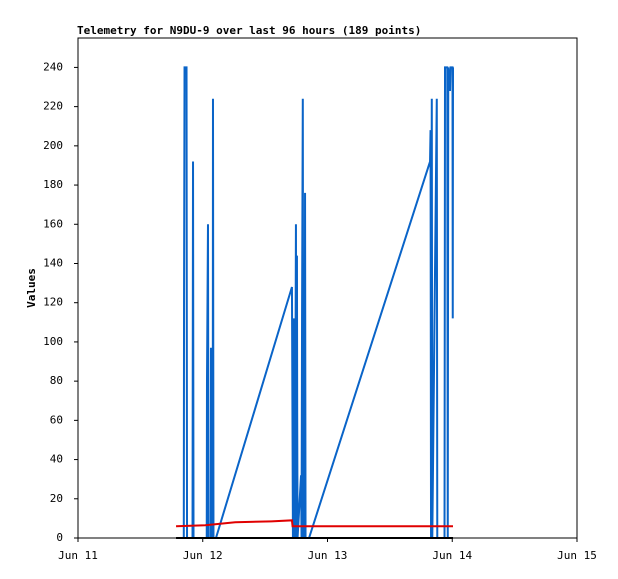 The width and height of the screenshot is (618, 579). I want to click on y-tick-label: 220, so click(53, 106).